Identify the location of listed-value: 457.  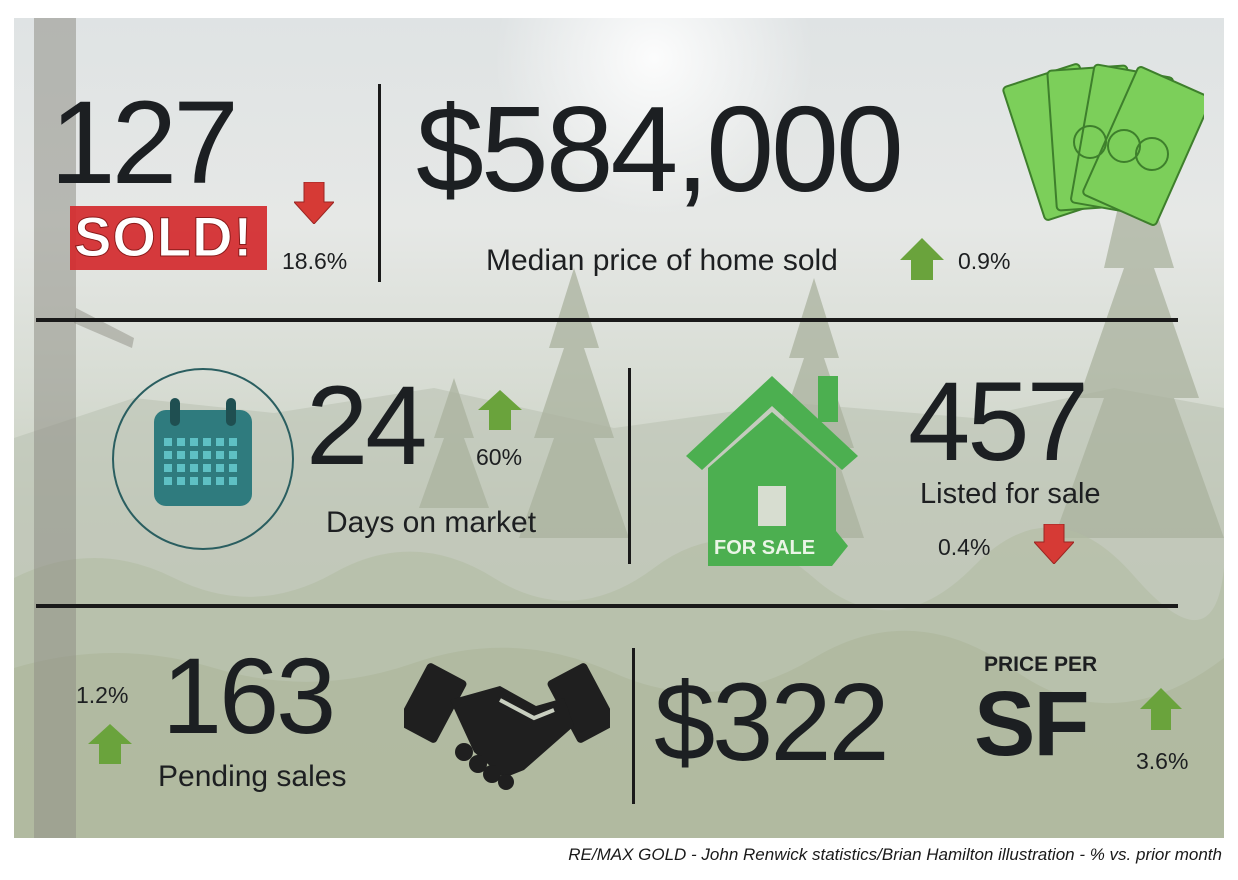
(998, 421).